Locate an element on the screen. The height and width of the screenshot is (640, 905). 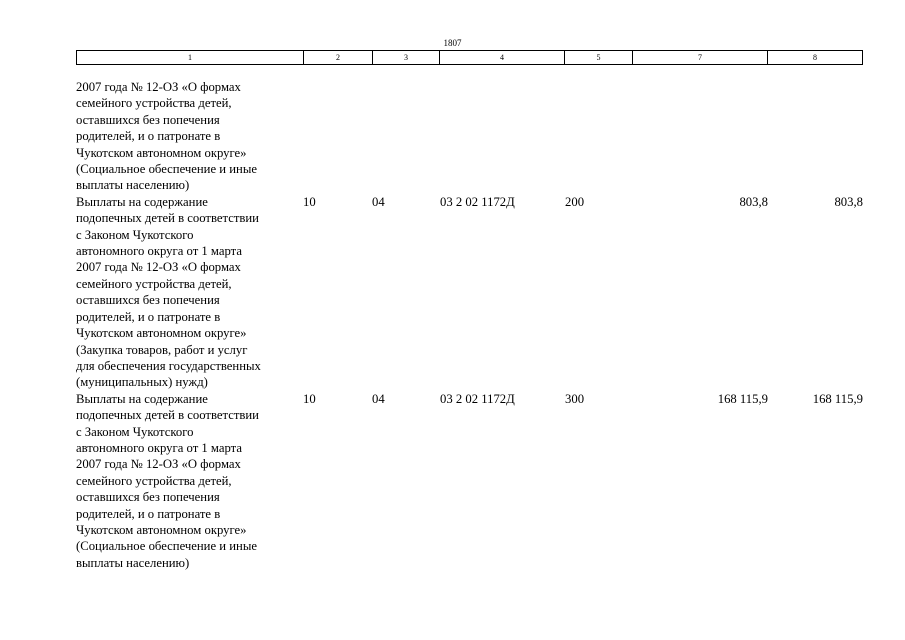
page-number: 1807 is located at coordinates (452, 43).